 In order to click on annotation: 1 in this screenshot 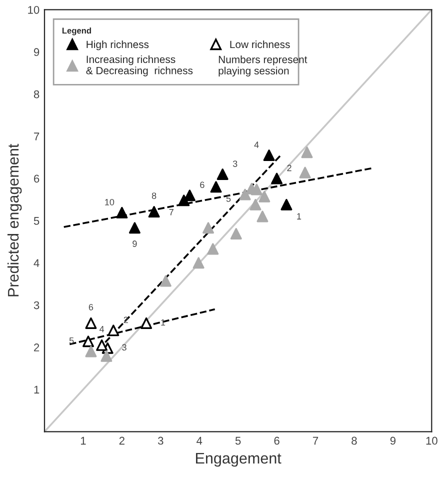, I will do `click(299, 216)`.